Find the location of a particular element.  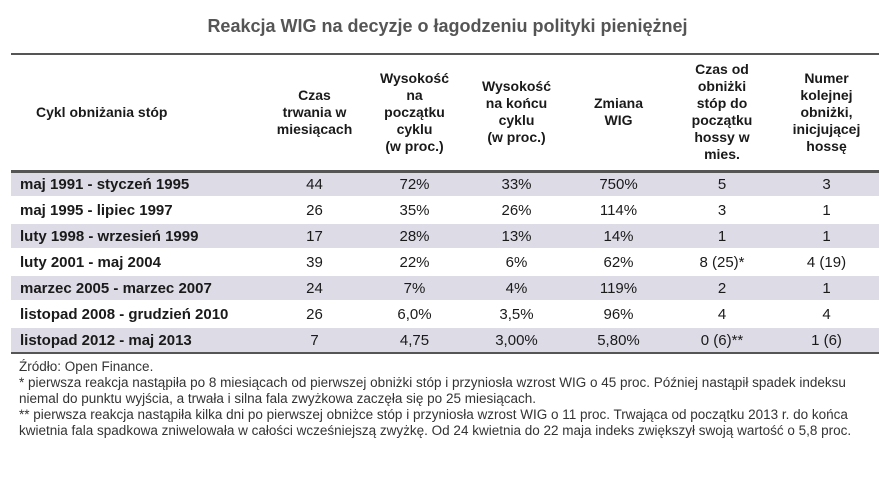

header-col-rate-start: Wysokość na początku cyklu (w proc.) is located at coordinates (414, 113).